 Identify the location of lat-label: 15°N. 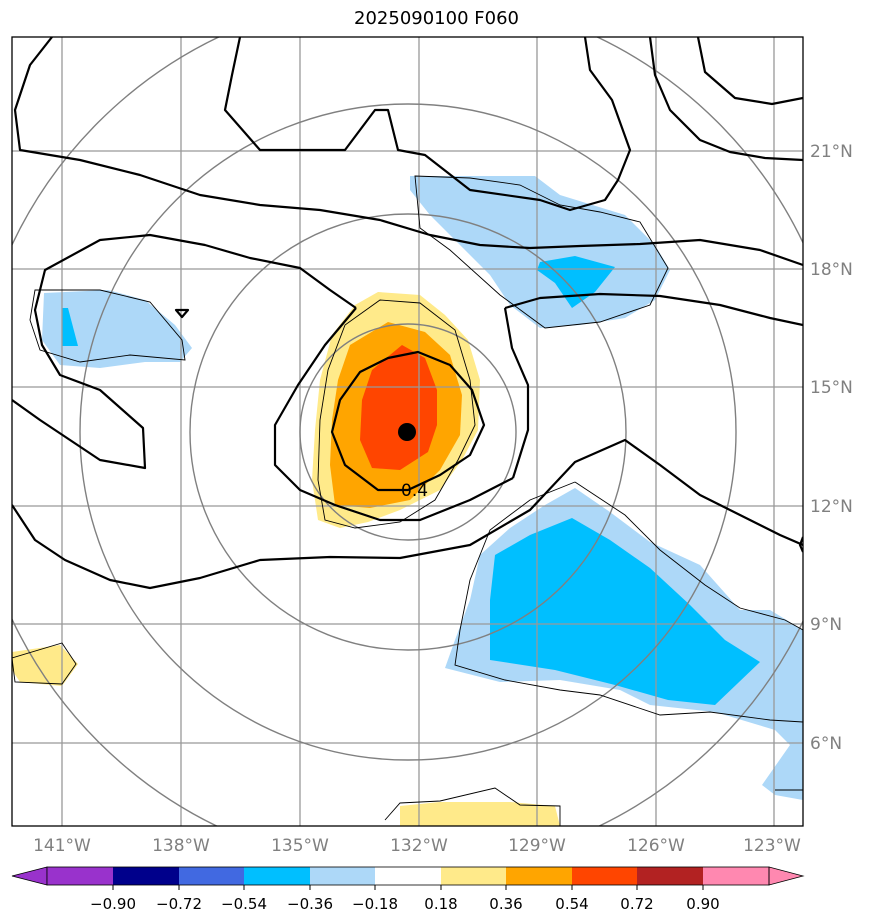
(831, 388).